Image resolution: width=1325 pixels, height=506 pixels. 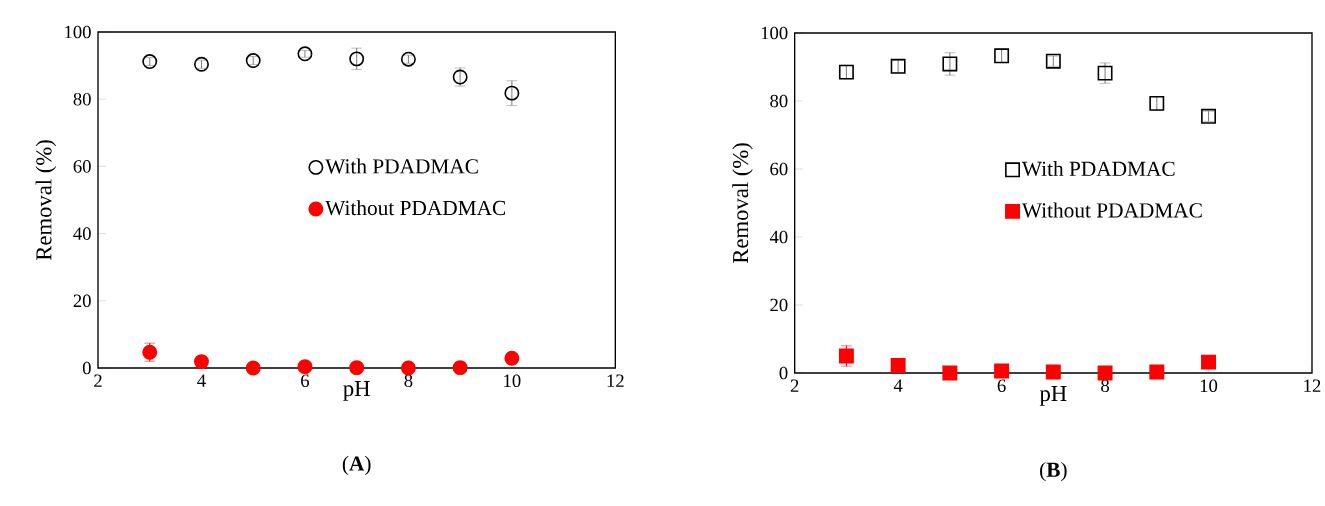 I want to click on text: (A), so click(x=356, y=465).